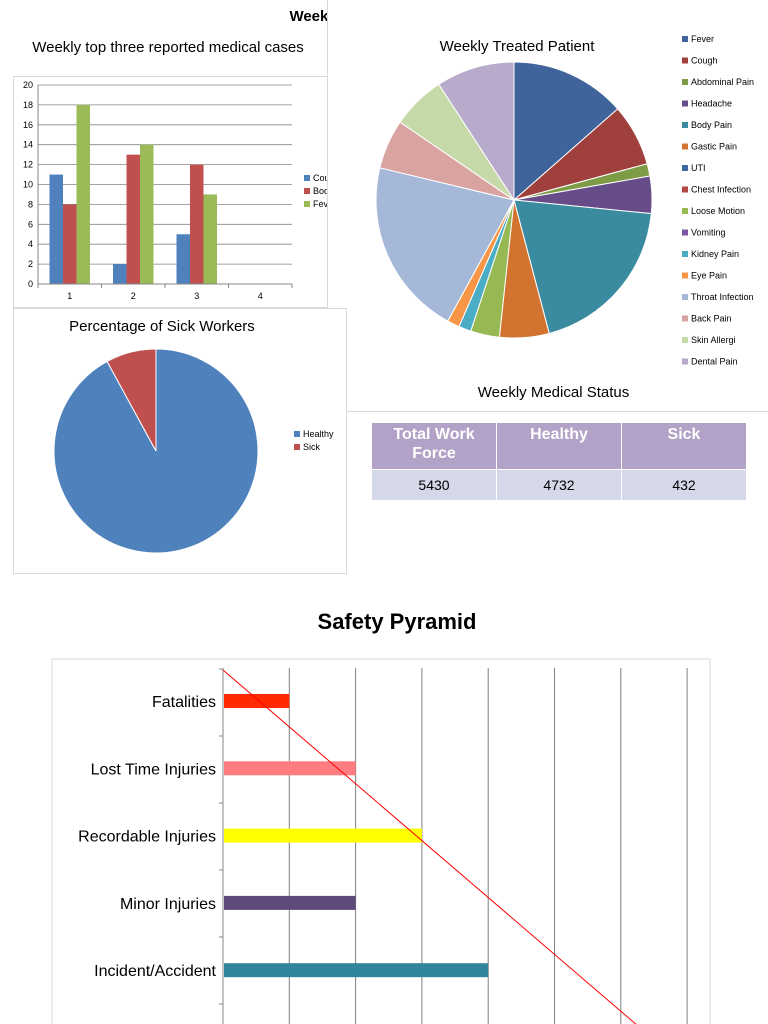 This screenshot has width=768, height=1024. What do you see at coordinates (711, 125) in the screenshot?
I see `legend-label: Body Pain` at bounding box center [711, 125].